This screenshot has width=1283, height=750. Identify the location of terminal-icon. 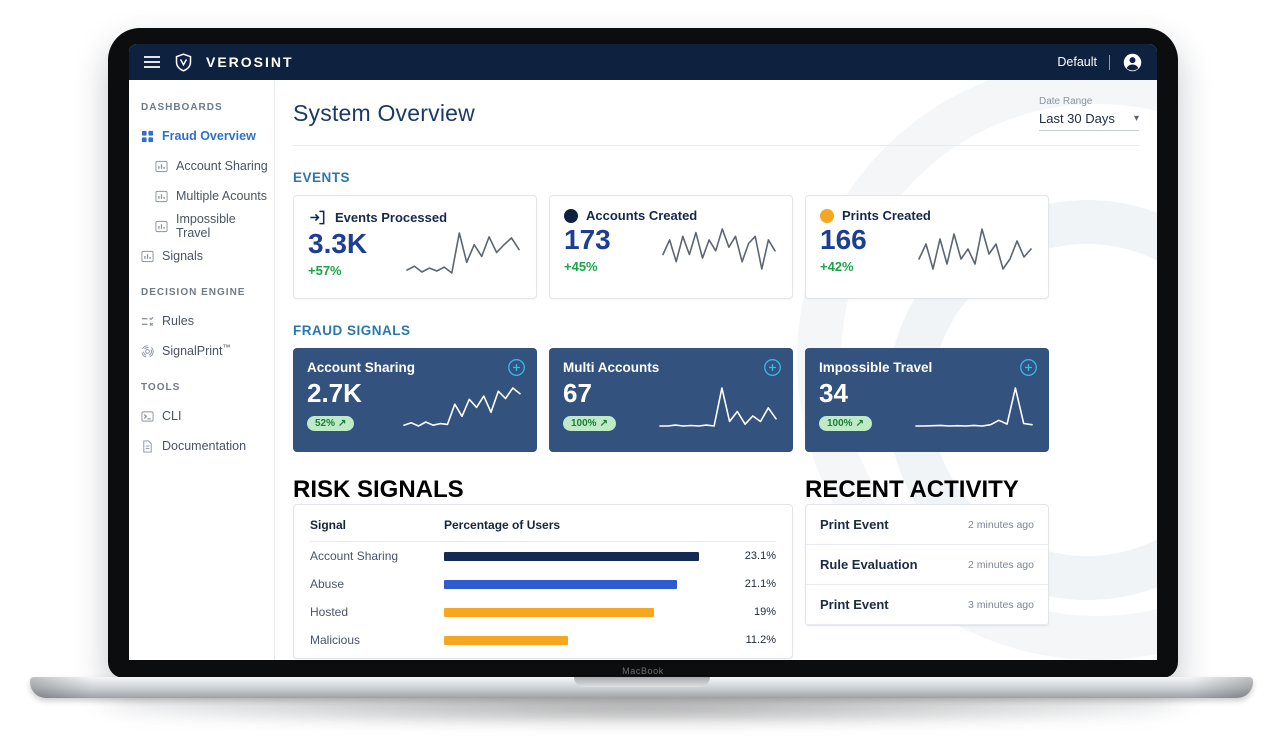
(147, 416).